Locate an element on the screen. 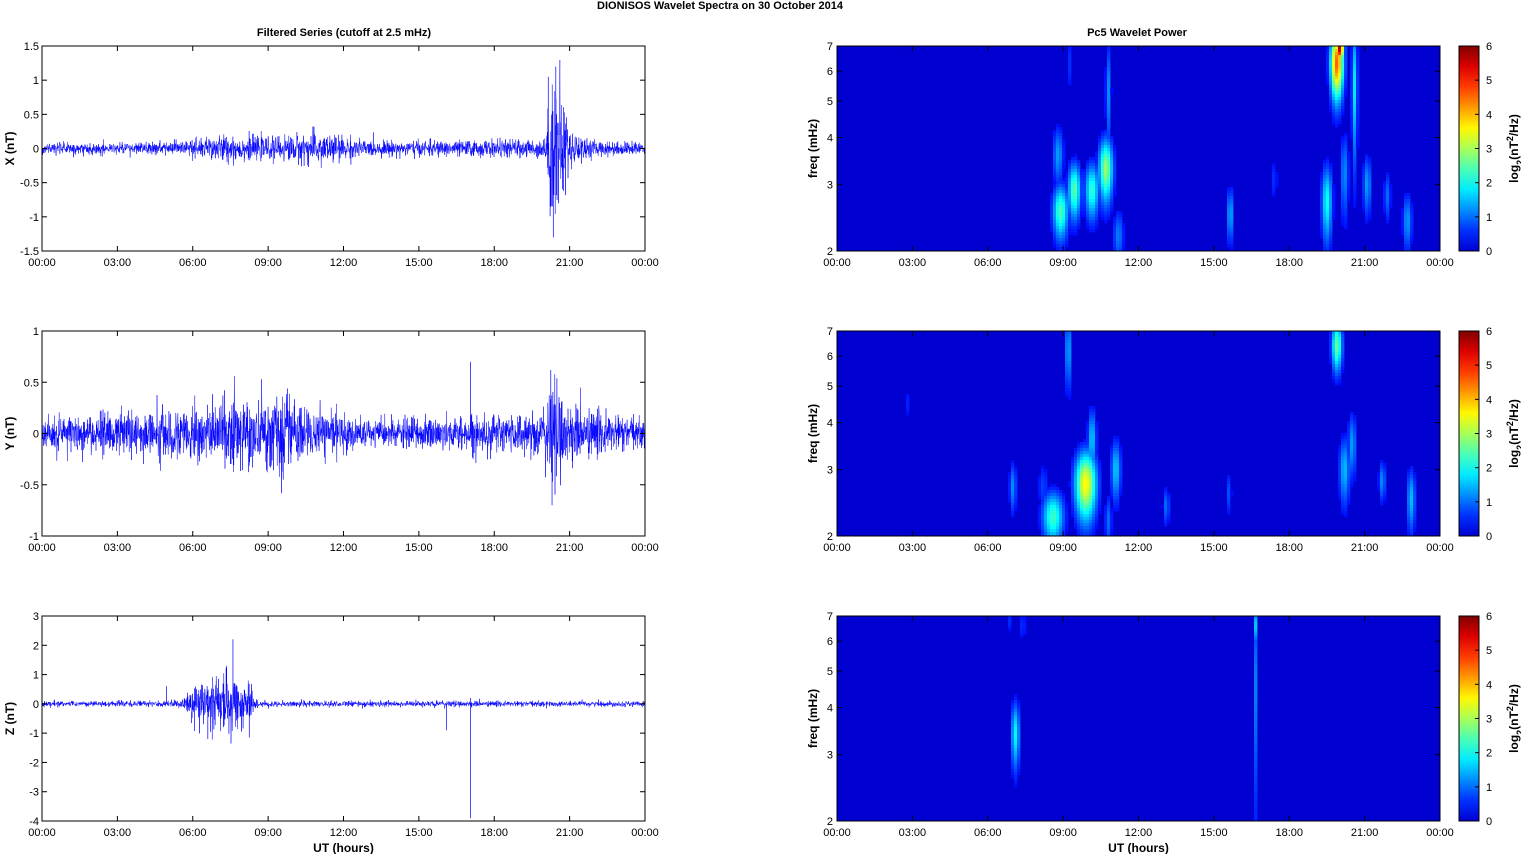 The image size is (1521, 854). y-tick-label: -0.5 is located at coordinates (29, 184).